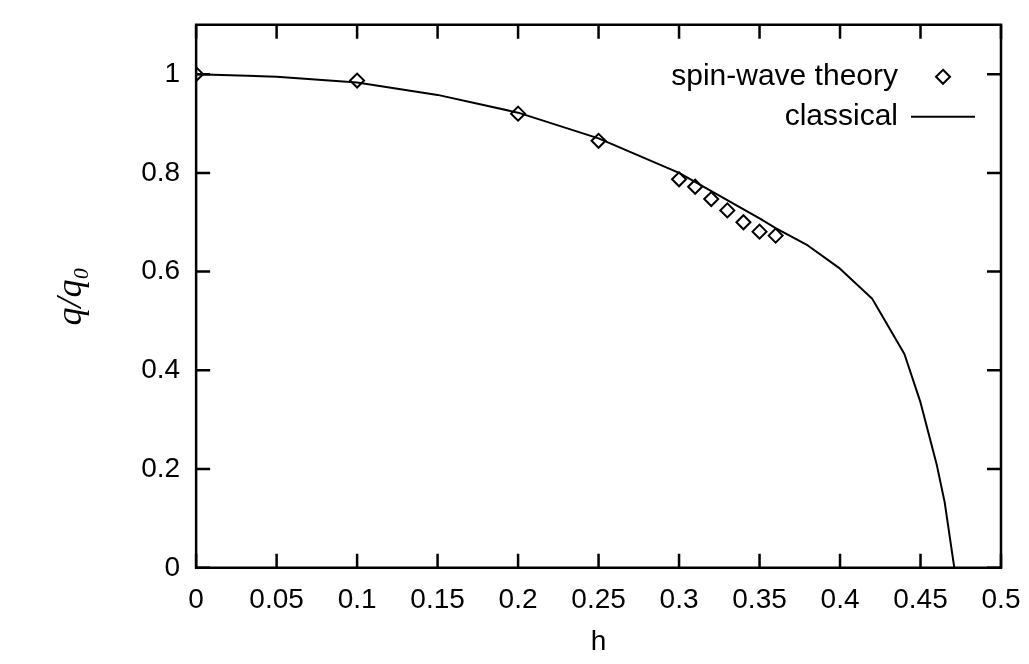 This screenshot has height=664, width=1029. I want to click on y-tick-label: 0.2, so click(161, 467).